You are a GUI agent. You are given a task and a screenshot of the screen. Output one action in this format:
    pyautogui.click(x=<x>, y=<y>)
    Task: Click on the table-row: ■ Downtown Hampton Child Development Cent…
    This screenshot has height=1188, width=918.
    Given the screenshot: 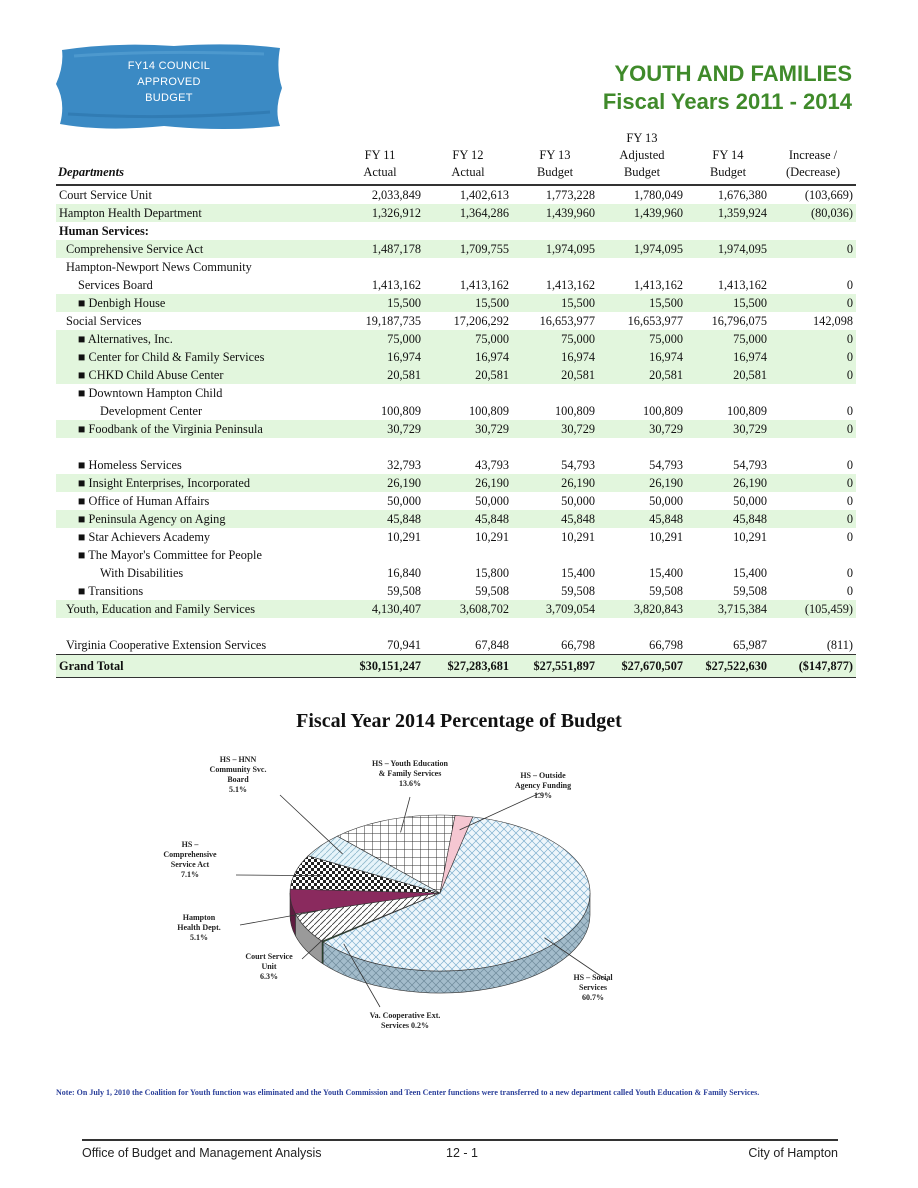 What is the action you would take?
    pyautogui.click(x=456, y=402)
    